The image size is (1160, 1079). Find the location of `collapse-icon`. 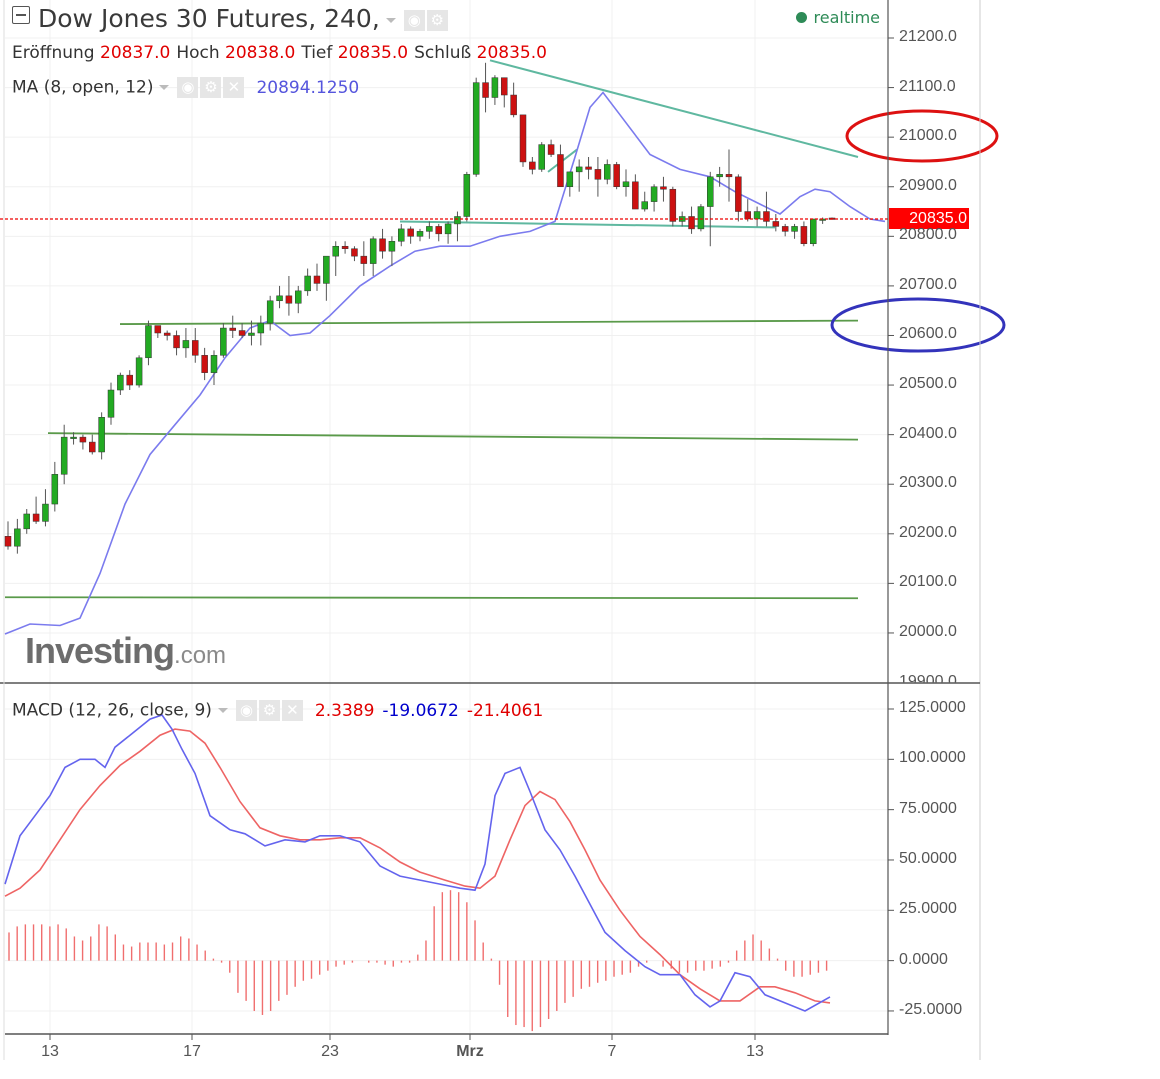

collapse-icon is located at coordinates (21, 15).